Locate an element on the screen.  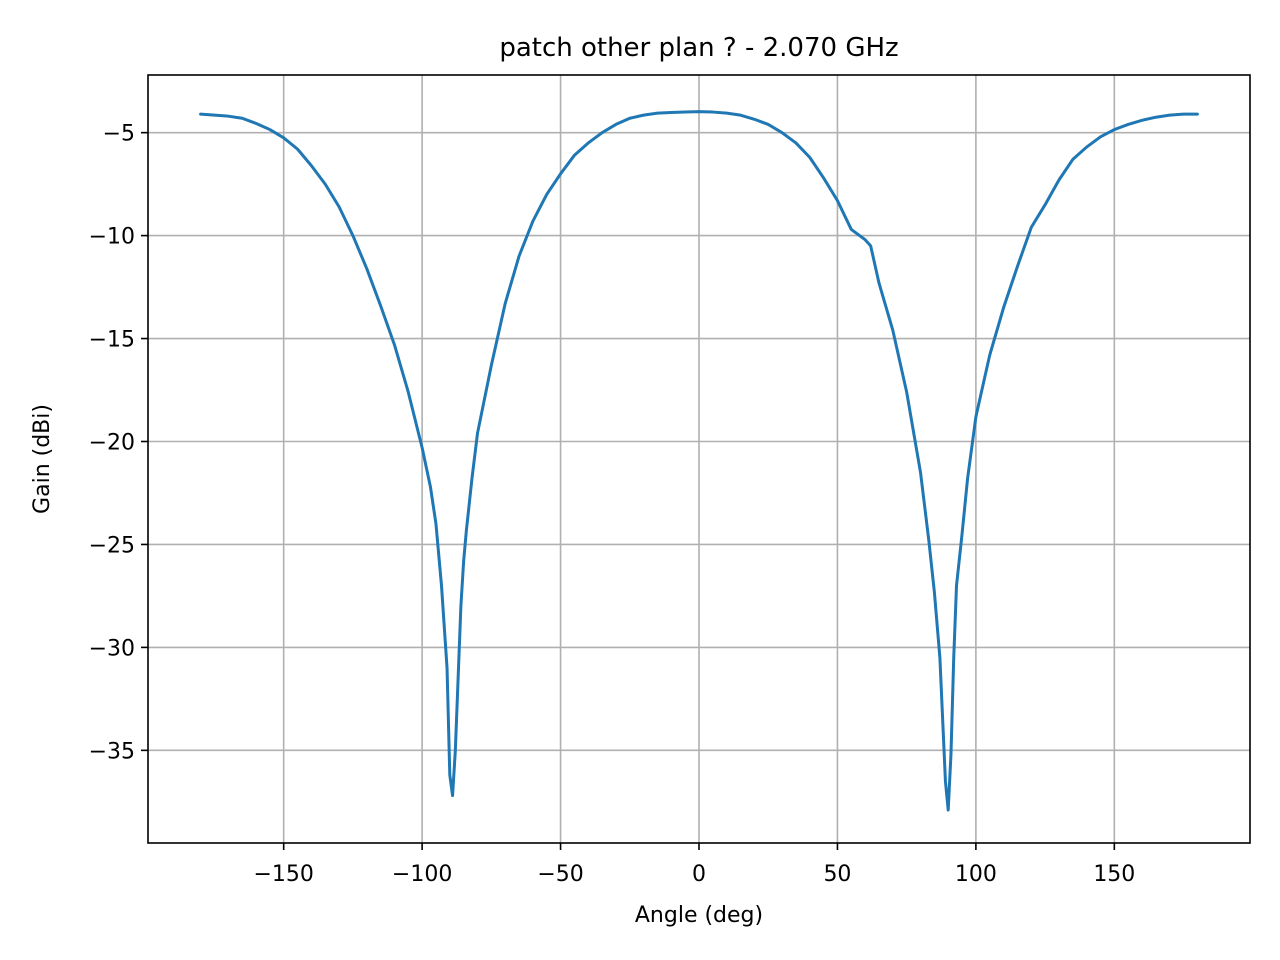
y-tick-label: −20 is located at coordinates (112, 442).